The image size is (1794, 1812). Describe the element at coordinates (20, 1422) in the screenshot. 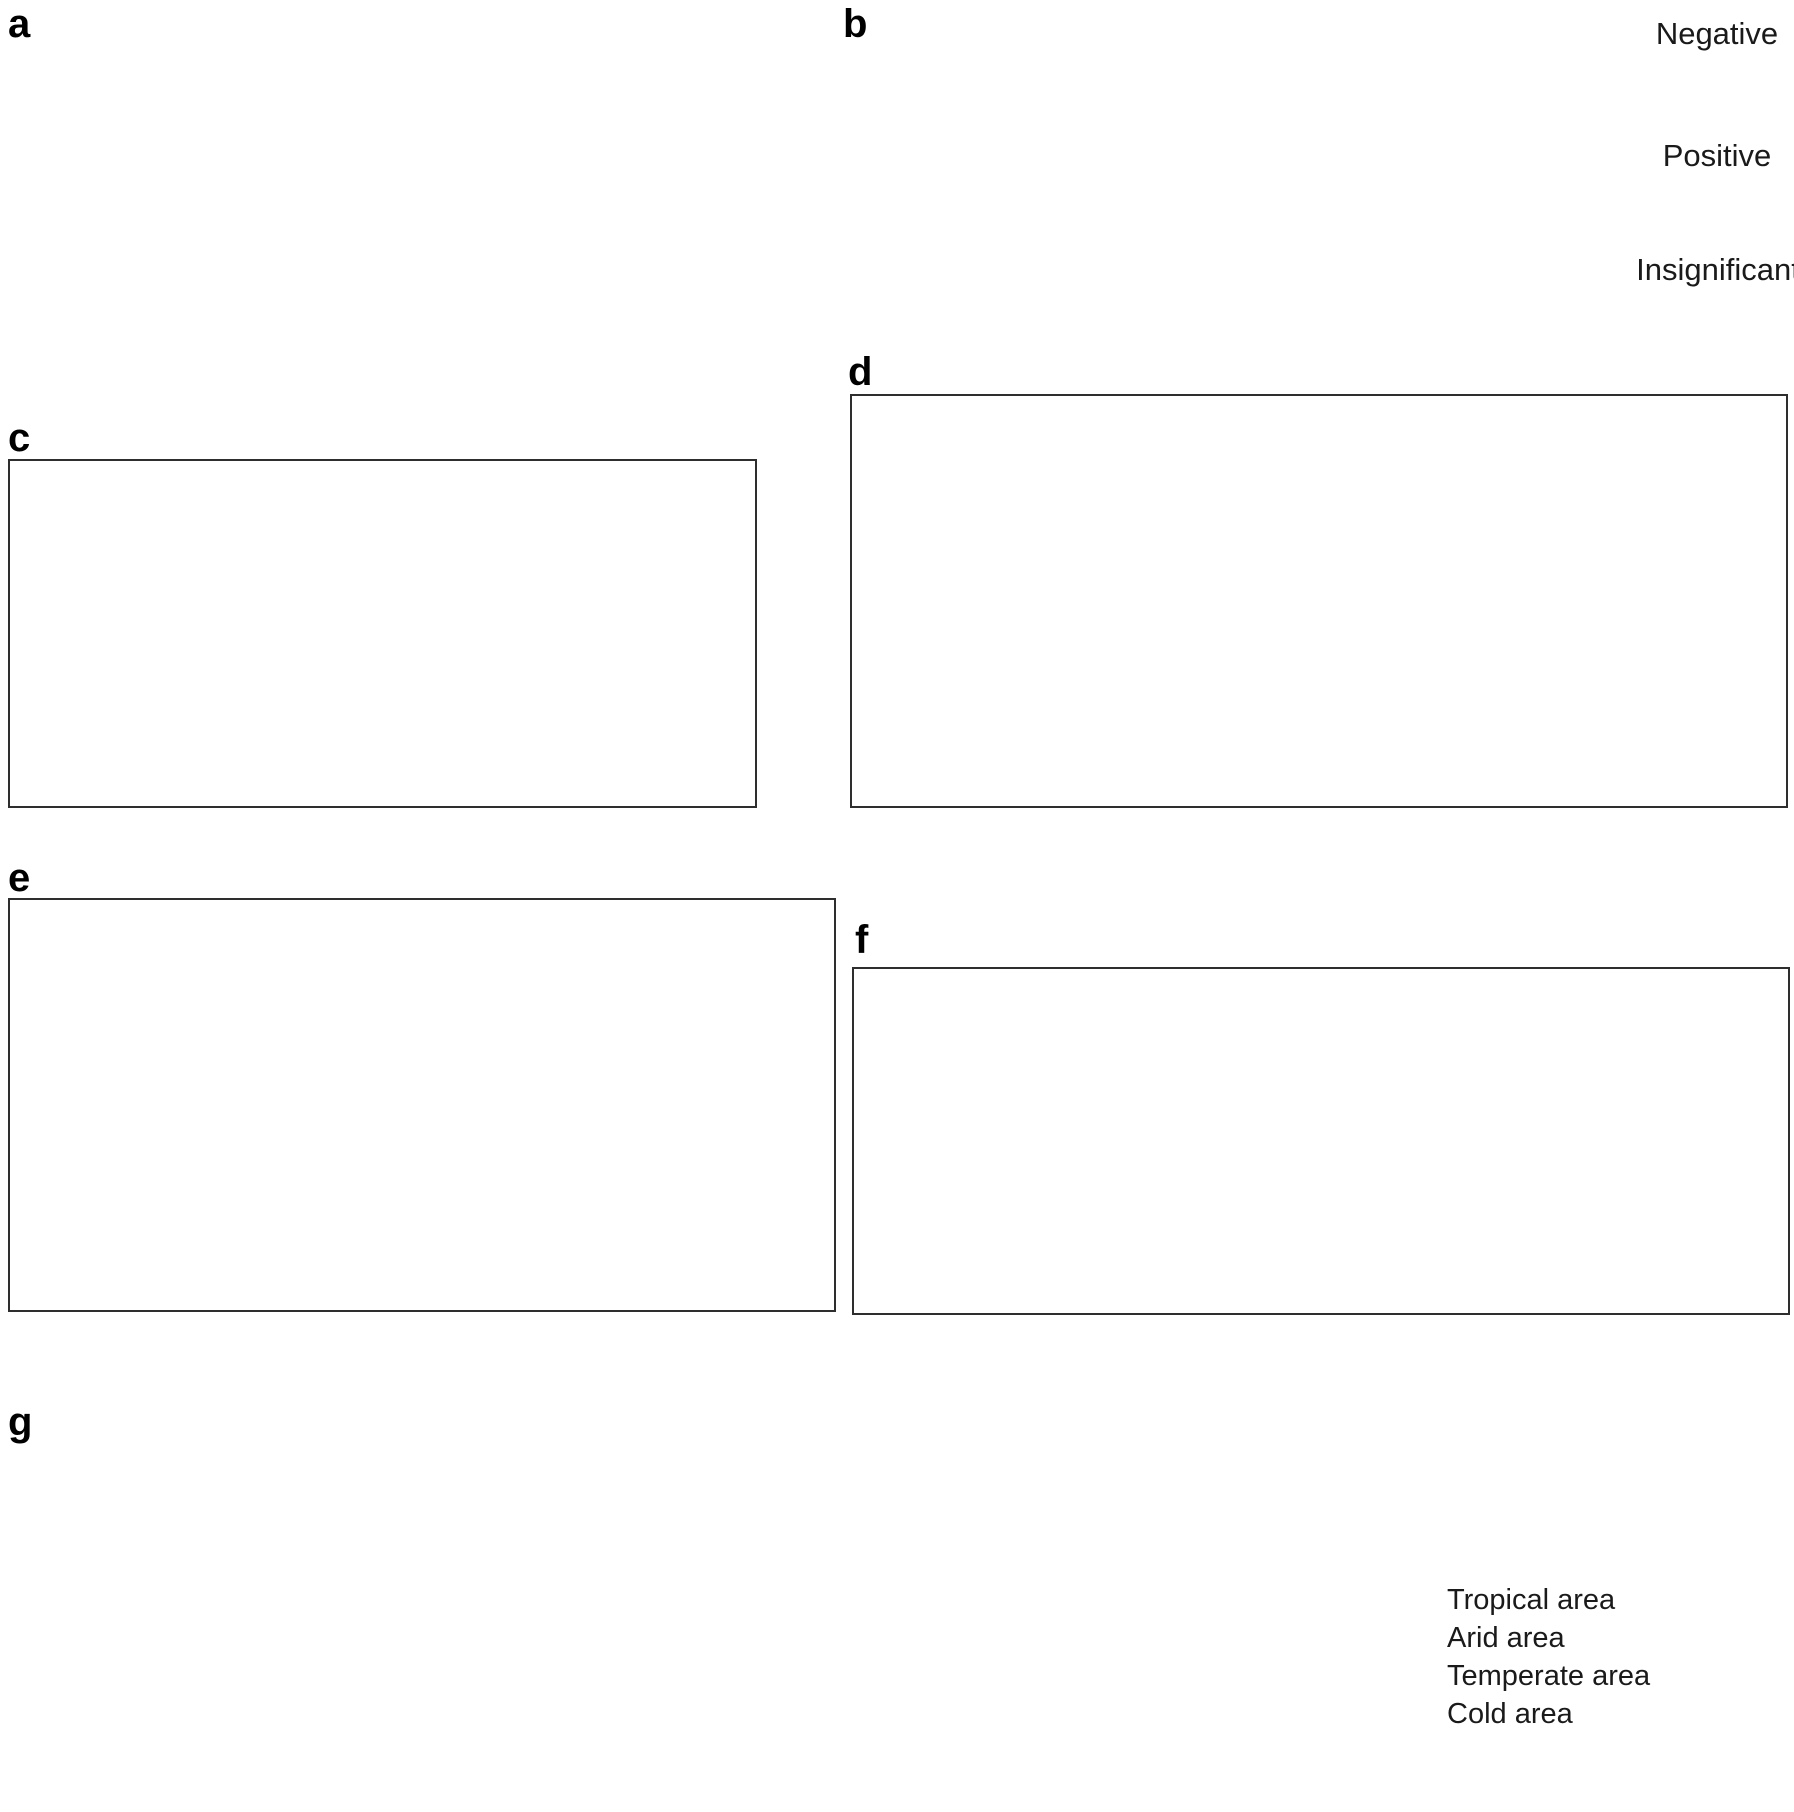

I see `panel-label-g: g` at that location.